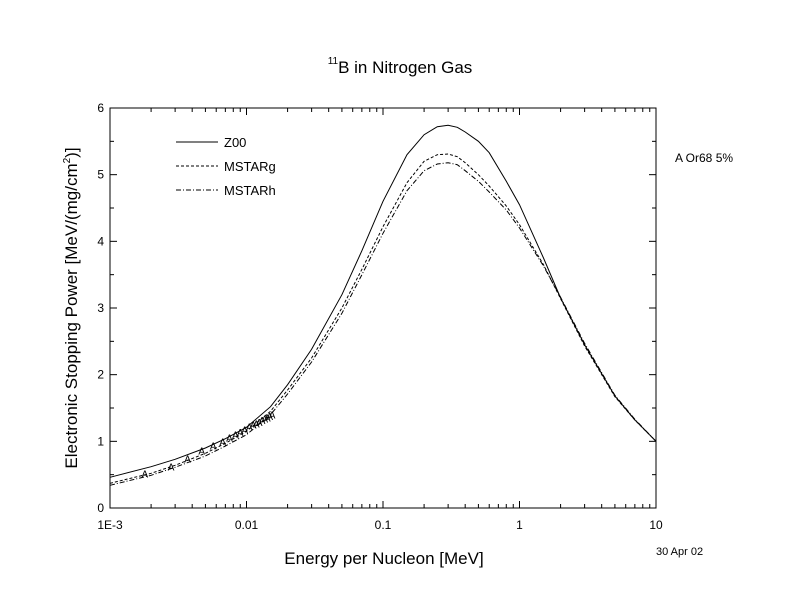 The height and width of the screenshot is (600, 800). I want to click on chart-title: 11B in Nitrogen Gas, so click(400, 67).